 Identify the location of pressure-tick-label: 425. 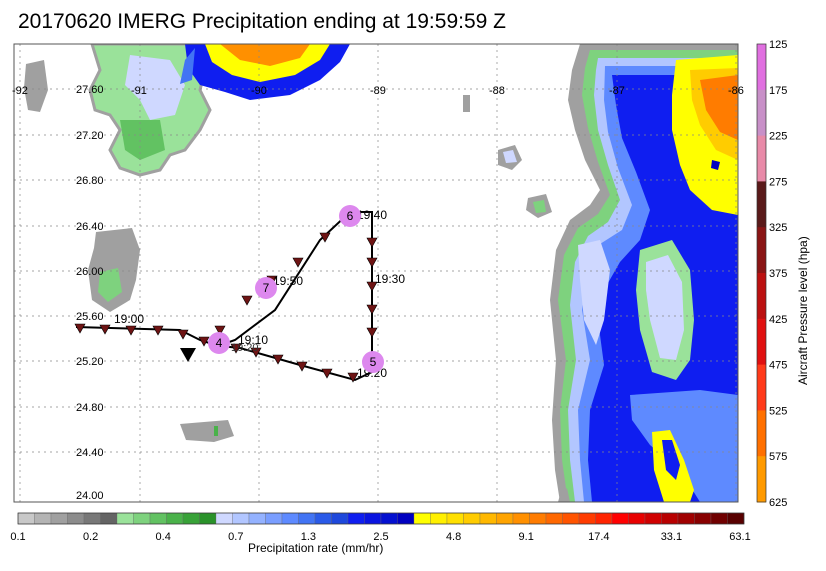
(778, 320).